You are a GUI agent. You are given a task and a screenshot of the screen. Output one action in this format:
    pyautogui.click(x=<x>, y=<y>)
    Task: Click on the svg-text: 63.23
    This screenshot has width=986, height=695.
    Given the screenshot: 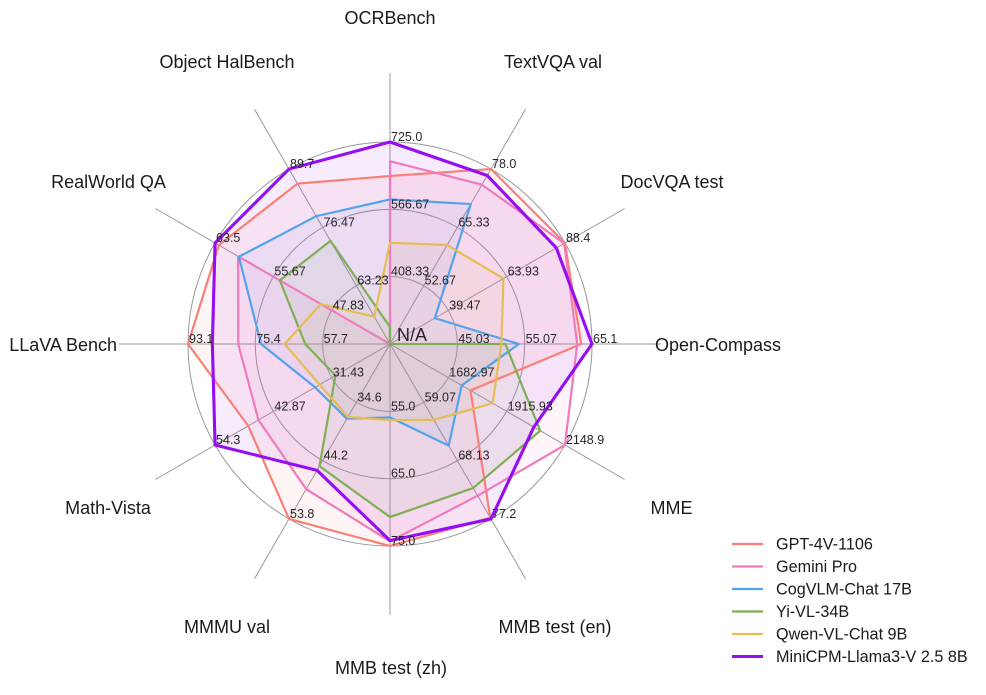 What is the action you would take?
    pyautogui.click(x=372, y=281)
    